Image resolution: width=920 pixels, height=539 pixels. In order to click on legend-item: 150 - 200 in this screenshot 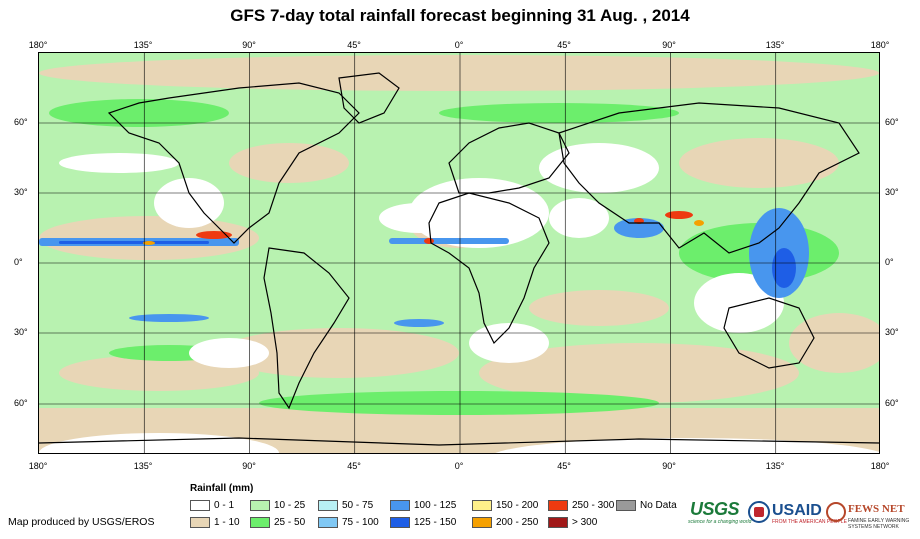, I will do `click(505, 505)`.